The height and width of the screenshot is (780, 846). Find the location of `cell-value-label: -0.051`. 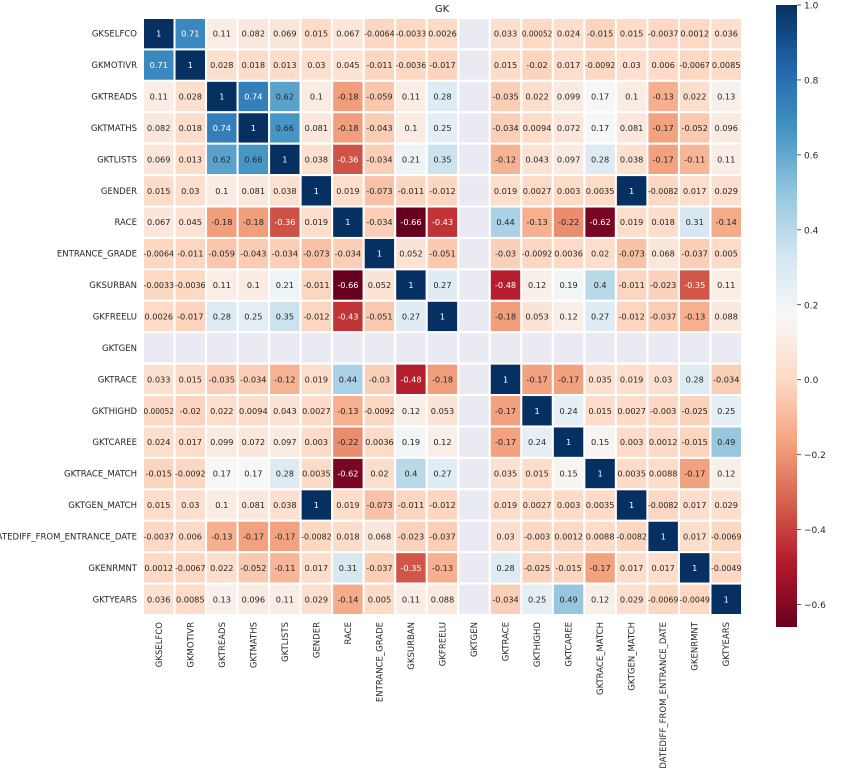

cell-value-label: -0.051 is located at coordinates (442, 254).